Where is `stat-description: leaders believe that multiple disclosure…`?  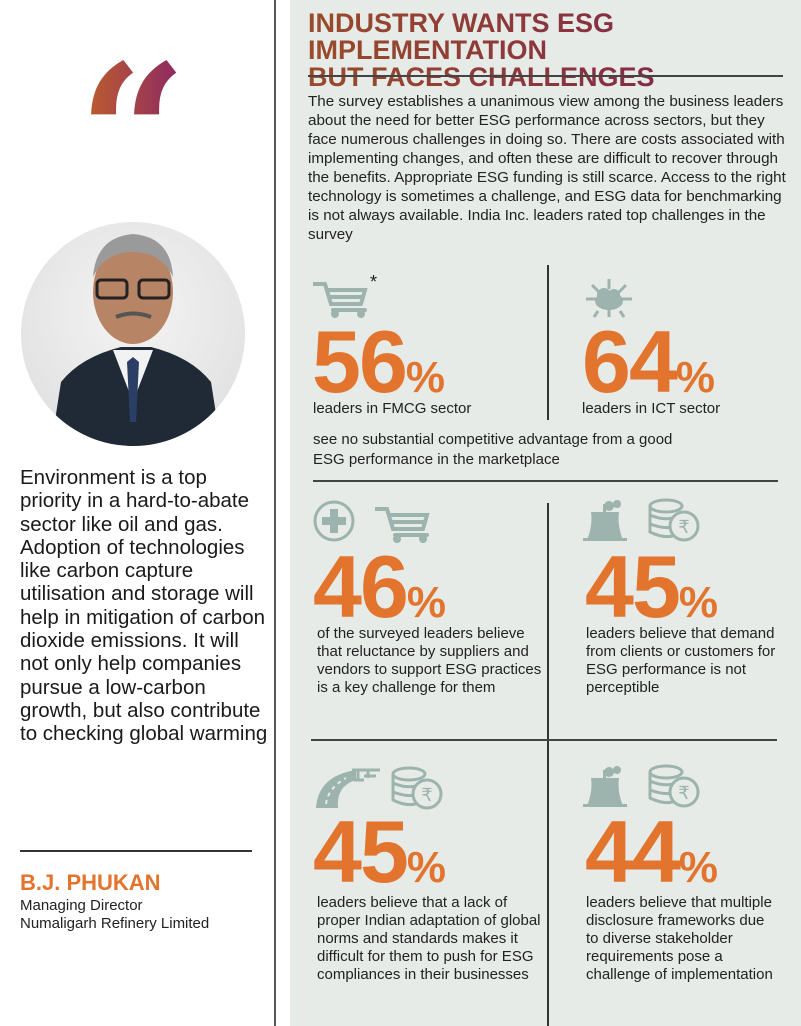
stat-description: leaders believe that multiple disclosure… is located at coordinates (679, 938).